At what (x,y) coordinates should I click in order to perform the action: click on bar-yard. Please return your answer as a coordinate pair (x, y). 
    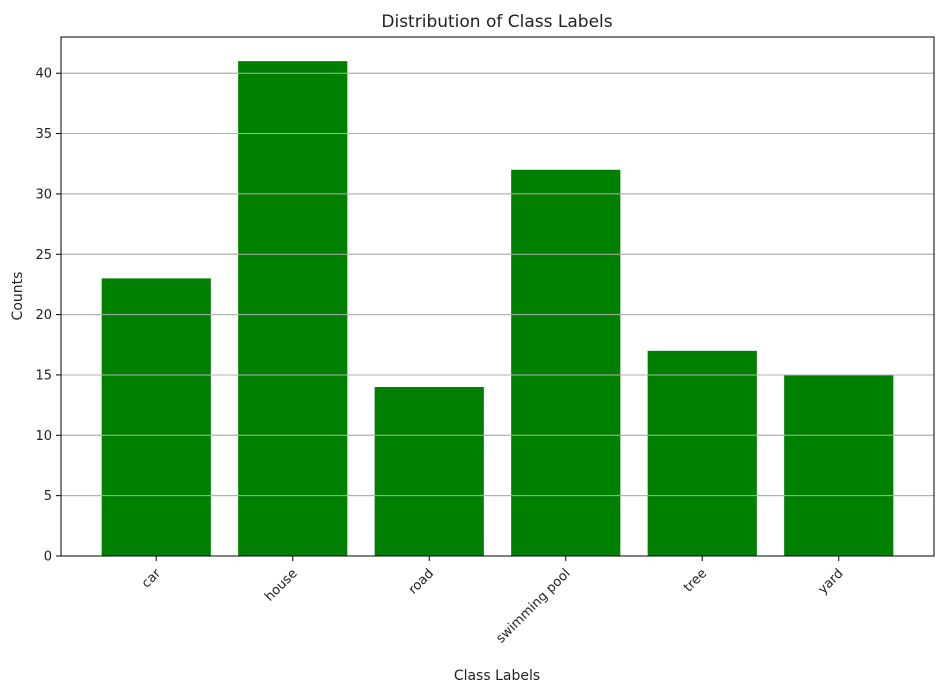
    Looking at the image, I should click on (839, 465).